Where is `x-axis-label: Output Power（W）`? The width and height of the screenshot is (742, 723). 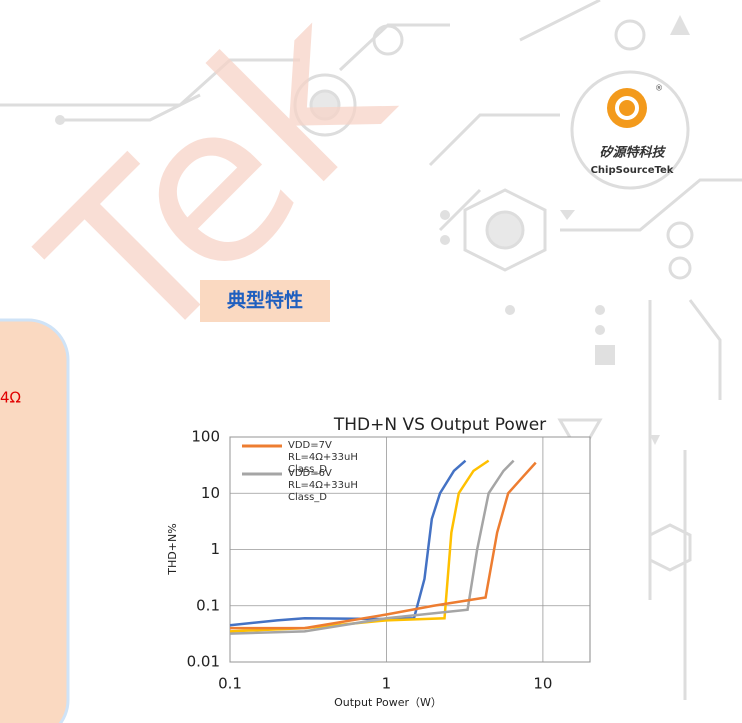
x-axis-label: Output Power（W） is located at coordinates (388, 702).